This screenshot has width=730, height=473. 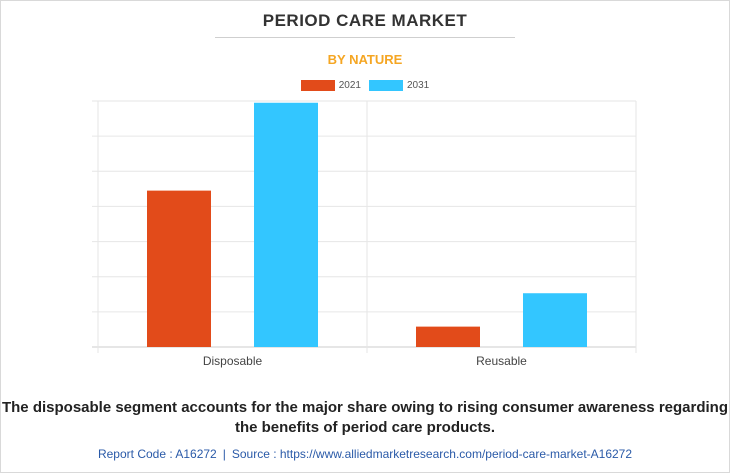 What do you see at coordinates (418, 85) in the screenshot?
I see `legend-label-2031: 2031` at bounding box center [418, 85].